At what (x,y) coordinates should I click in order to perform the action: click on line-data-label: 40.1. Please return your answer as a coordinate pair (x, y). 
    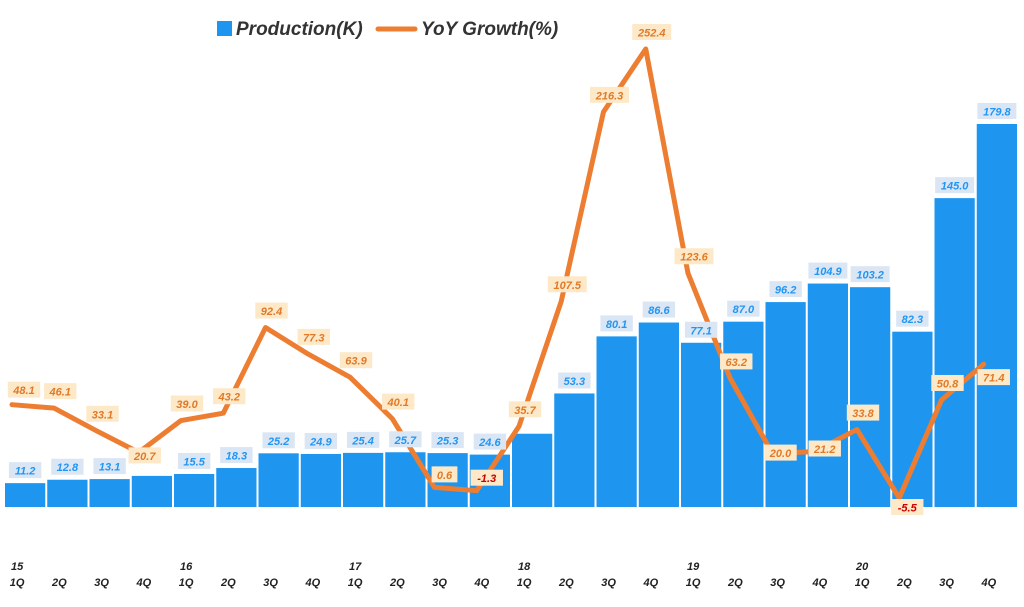
    Looking at the image, I should click on (398, 401).